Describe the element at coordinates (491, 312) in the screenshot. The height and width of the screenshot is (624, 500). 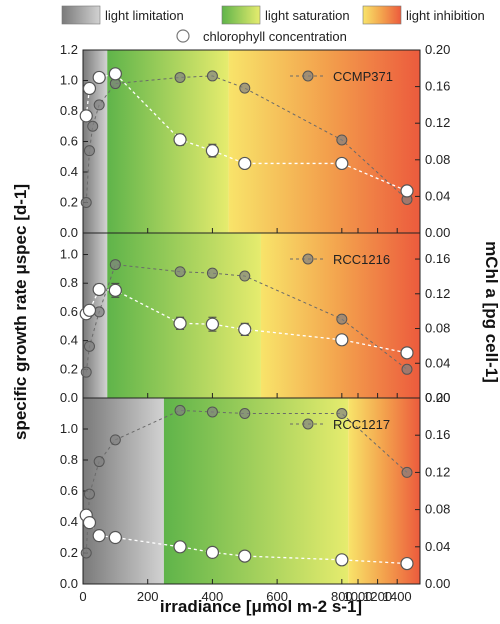
I see `right-y-axis-label: mChl a [pg cell-1]` at that location.